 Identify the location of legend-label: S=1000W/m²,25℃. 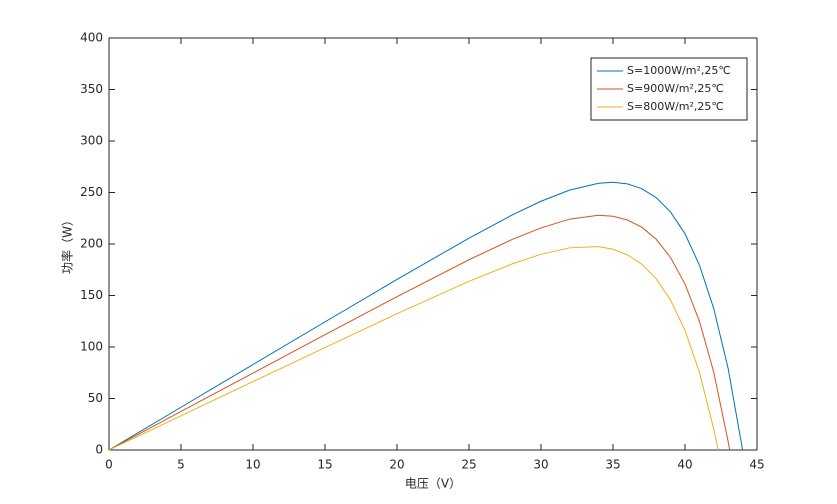
(679, 70).